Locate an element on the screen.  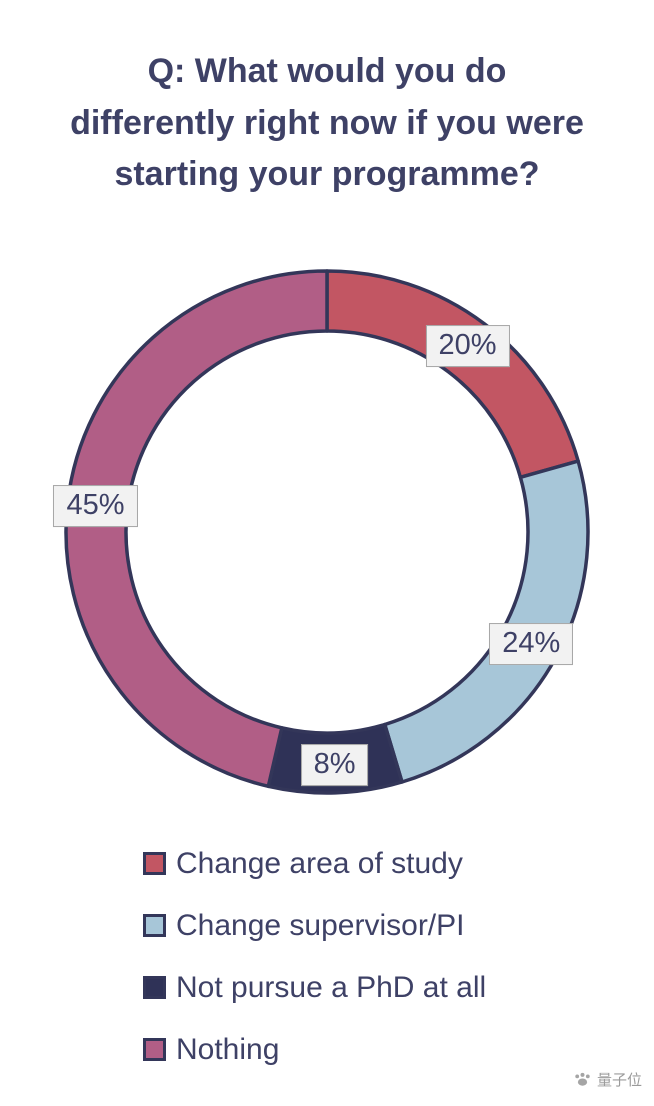
slice-label-0: 20% is located at coordinates (467, 346).